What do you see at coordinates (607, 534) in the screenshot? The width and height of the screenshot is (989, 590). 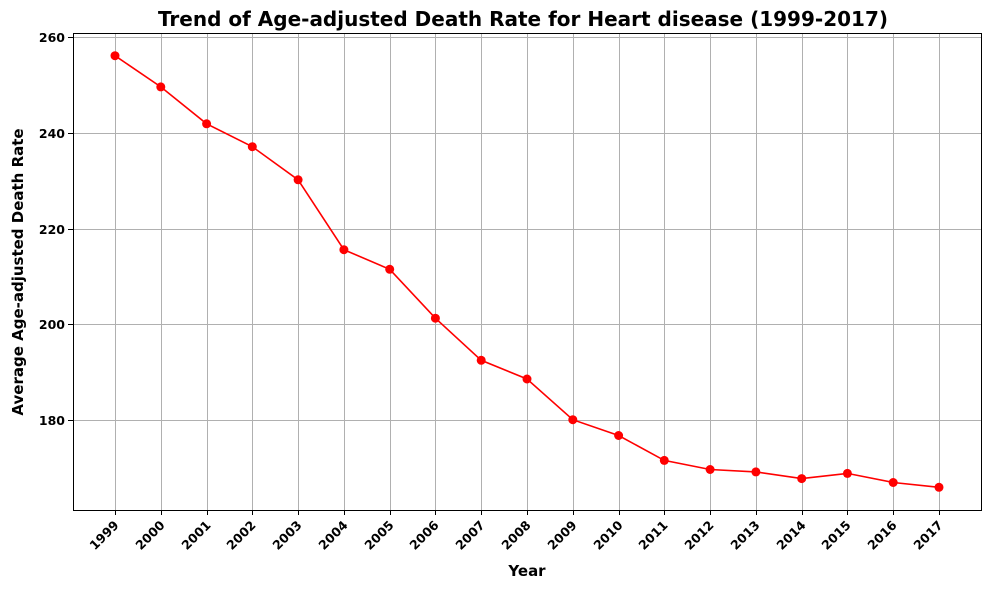 I see `x-tick-label: 2010` at bounding box center [607, 534].